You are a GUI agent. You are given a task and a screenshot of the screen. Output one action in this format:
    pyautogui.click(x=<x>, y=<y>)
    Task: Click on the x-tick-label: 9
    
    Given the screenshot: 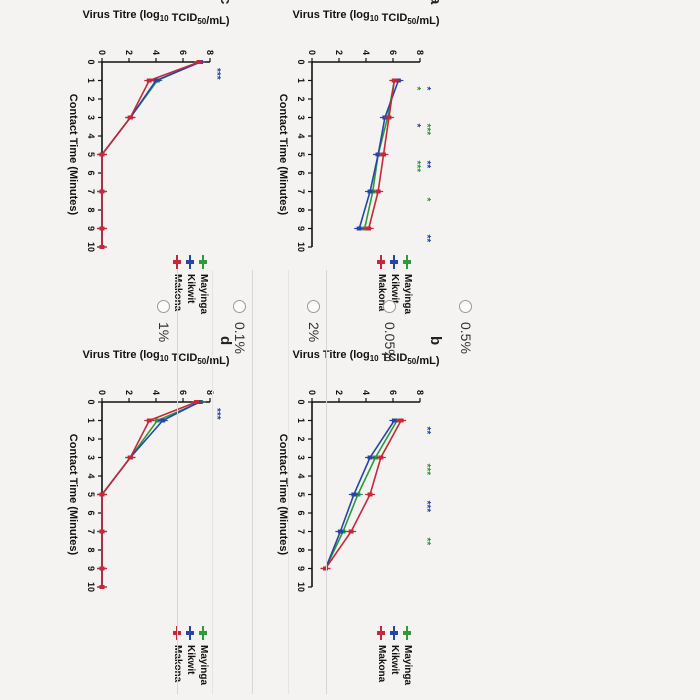 What is the action you would take?
    pyautogui.click(x=301, y=568)
    